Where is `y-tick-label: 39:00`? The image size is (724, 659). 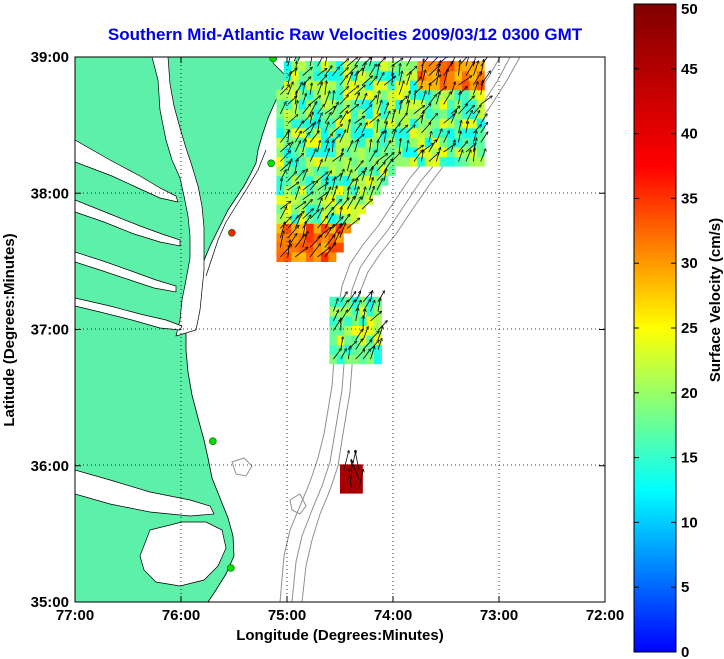 y-tick-label: 39:00 is located at coordinates (50, 57).